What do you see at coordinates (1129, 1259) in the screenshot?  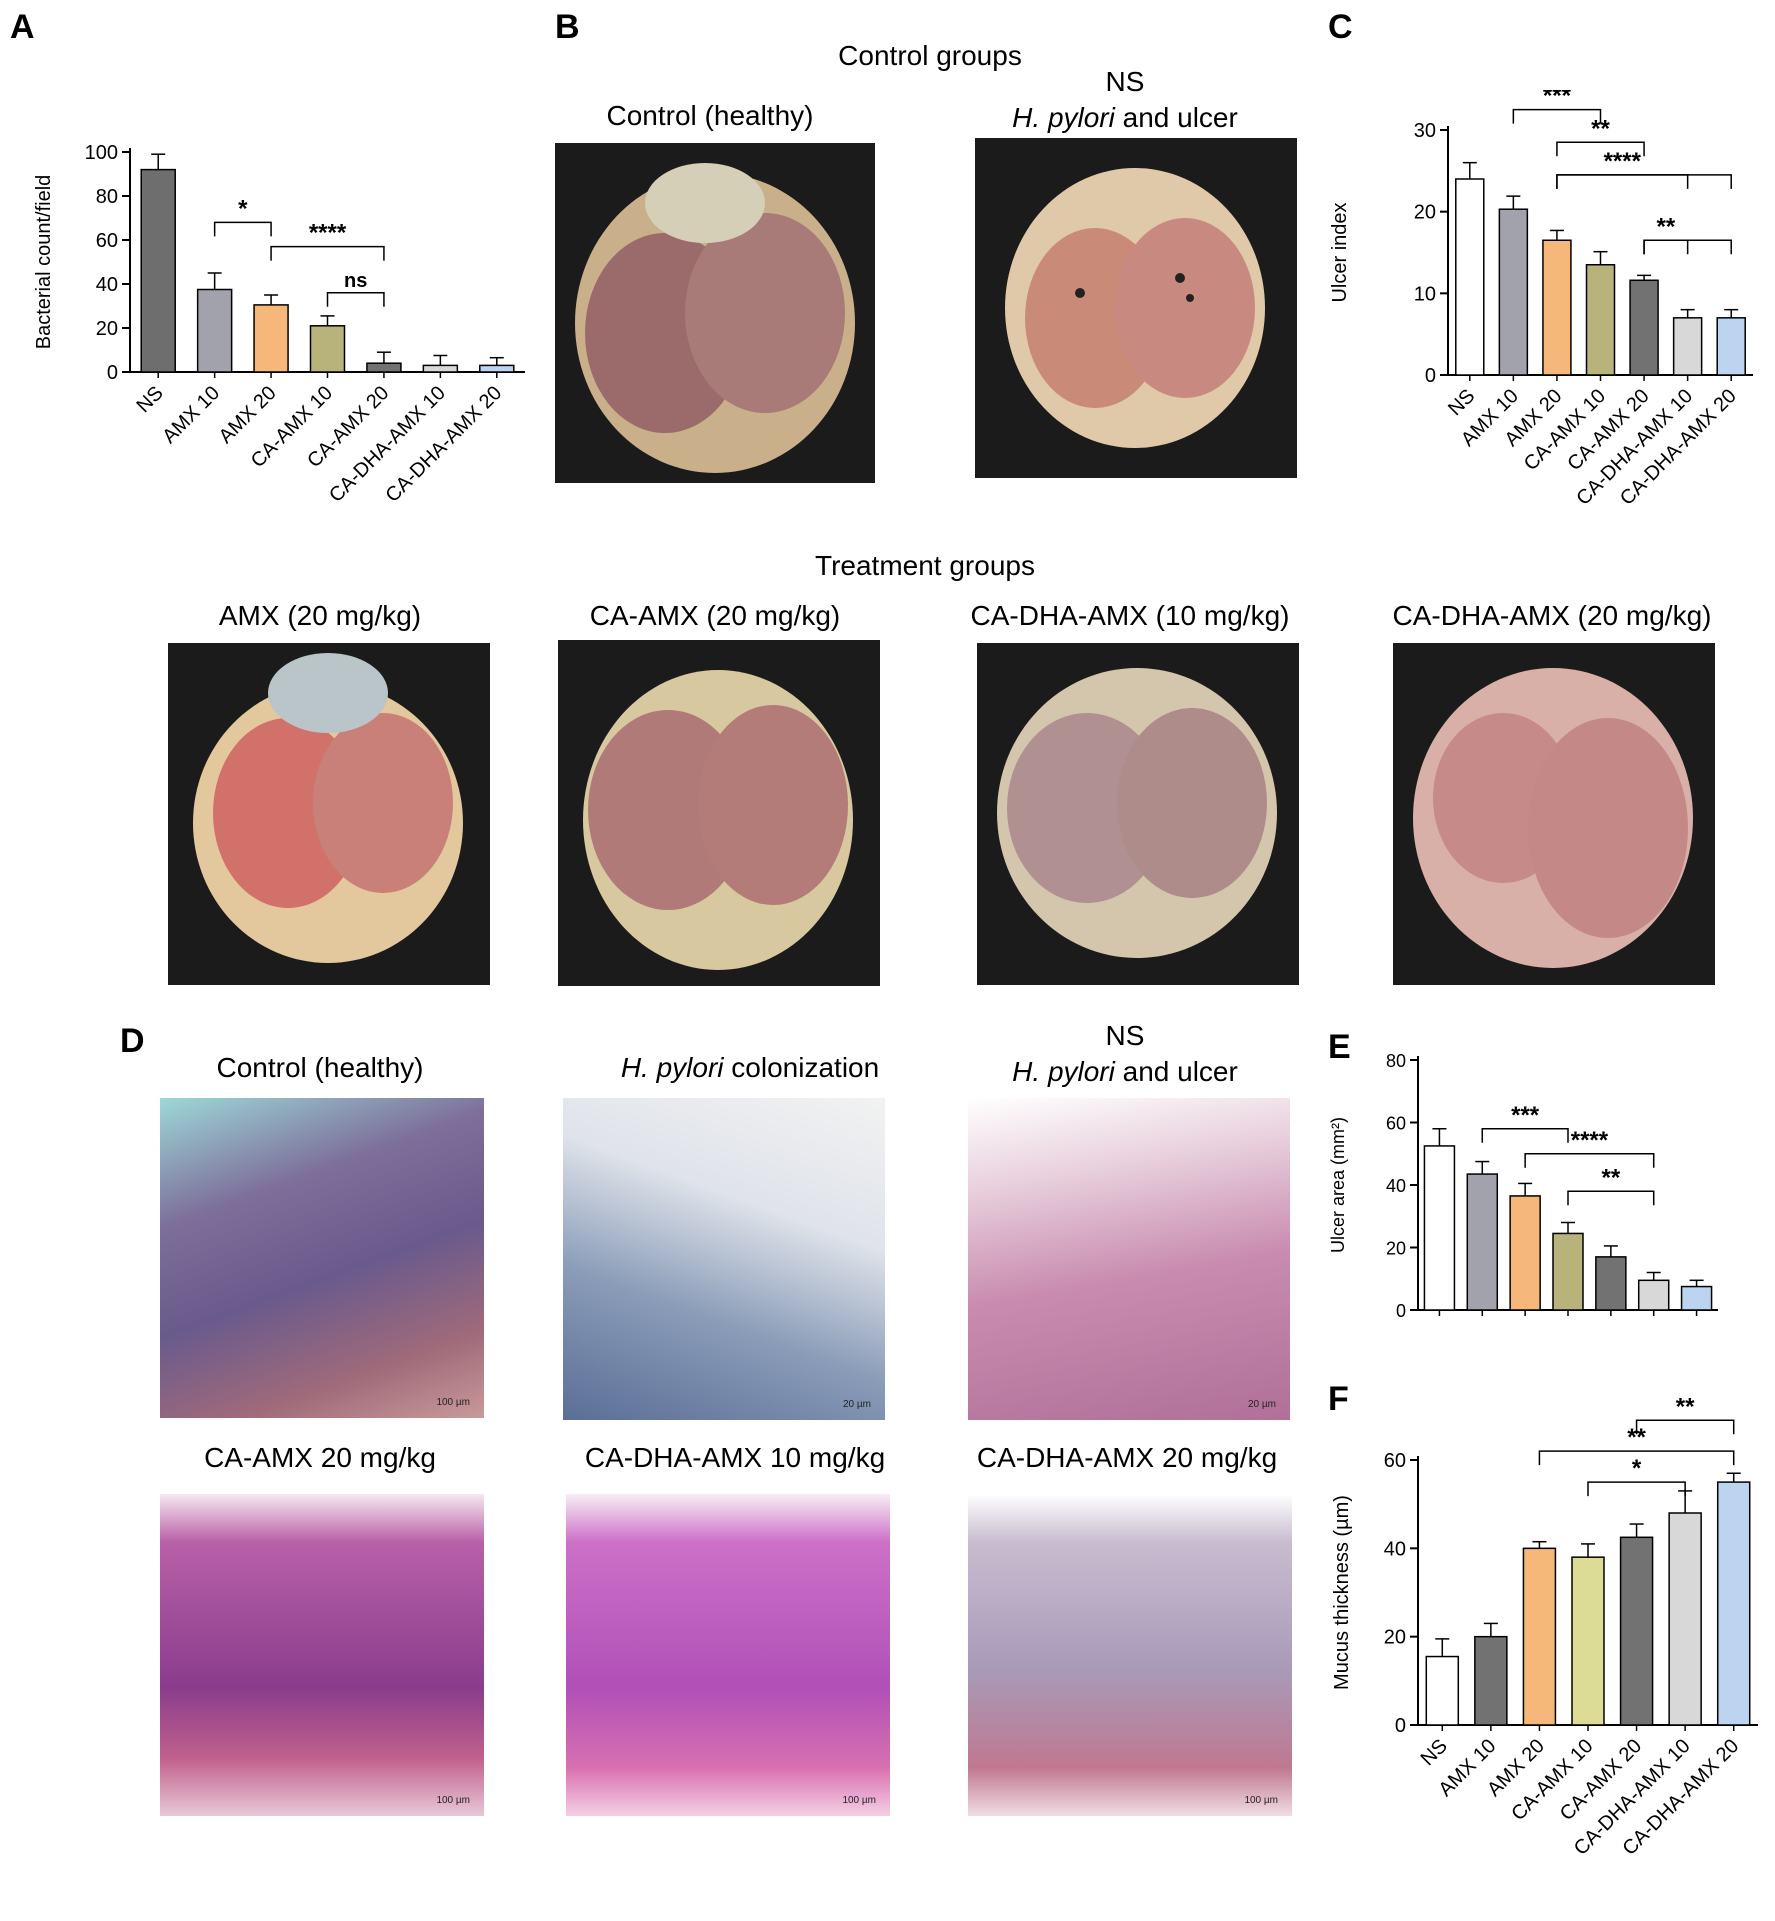 I see `histo-ns-ulcer: 20 µm` at bounding box center [1129, 1259].